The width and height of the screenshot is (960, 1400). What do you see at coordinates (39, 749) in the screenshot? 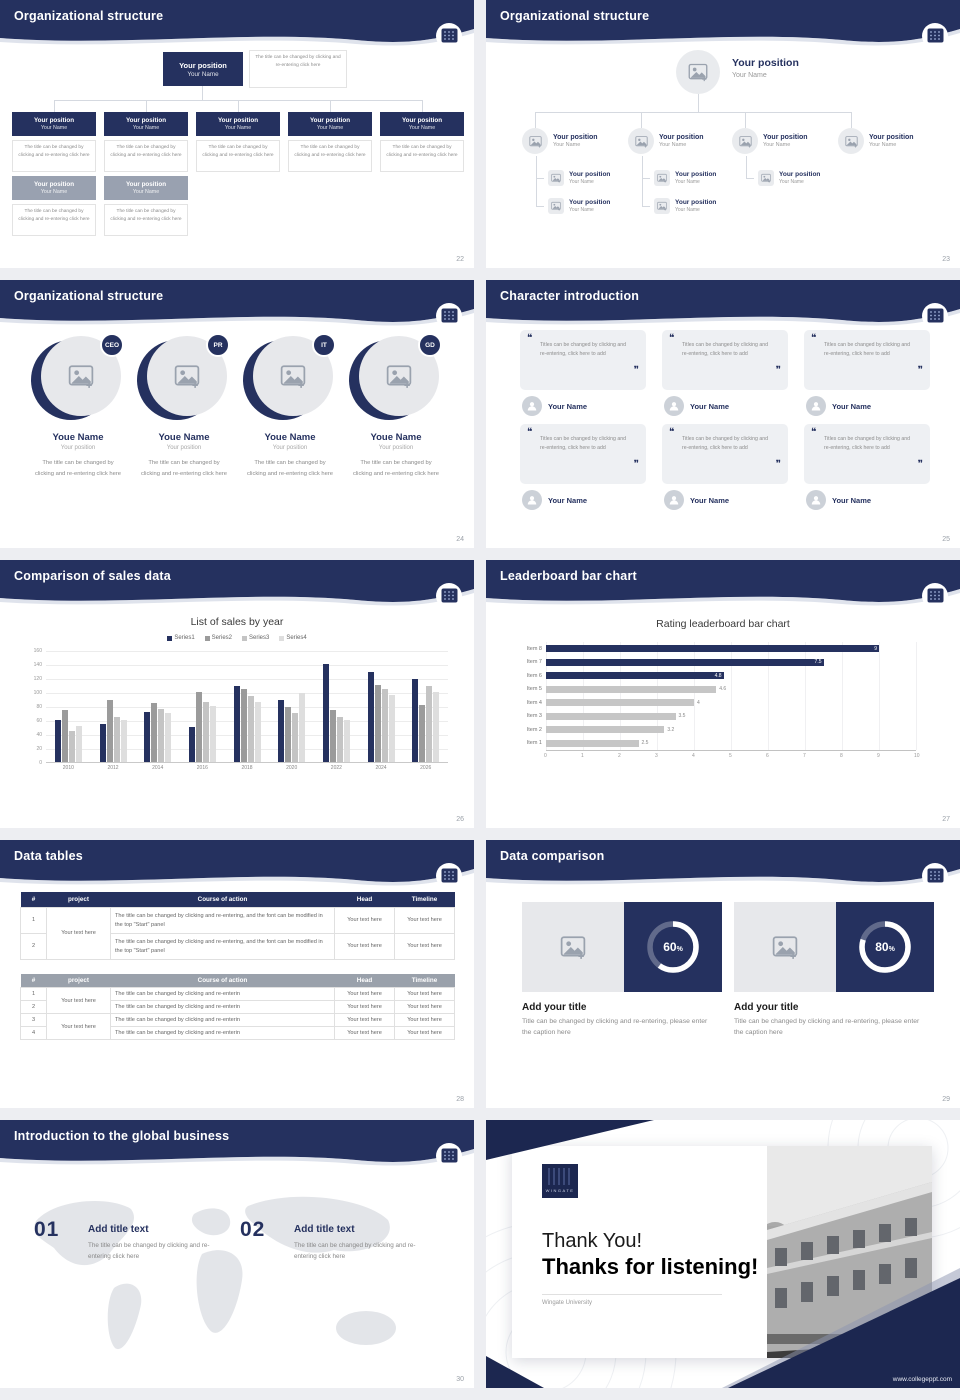
I see `y-tick-label: 20` at bounding box center [39, 749].